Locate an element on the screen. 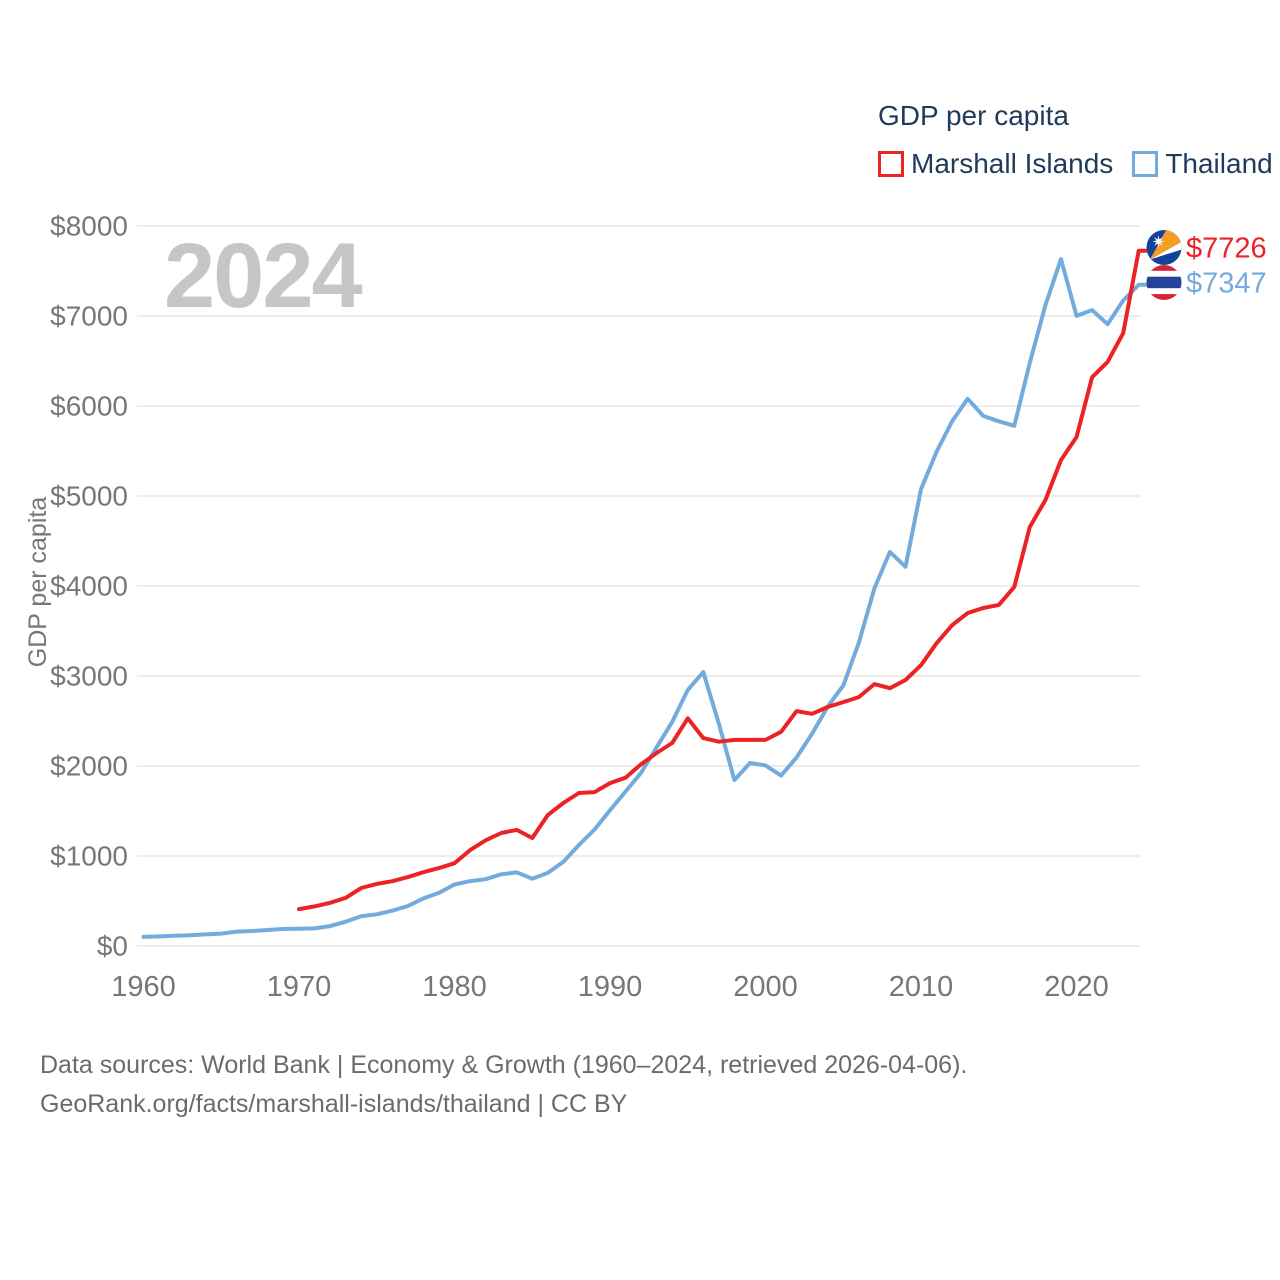  chart-legend: GDP per capita Marshall Islands Thailand is located at coordinates (1075, 140).